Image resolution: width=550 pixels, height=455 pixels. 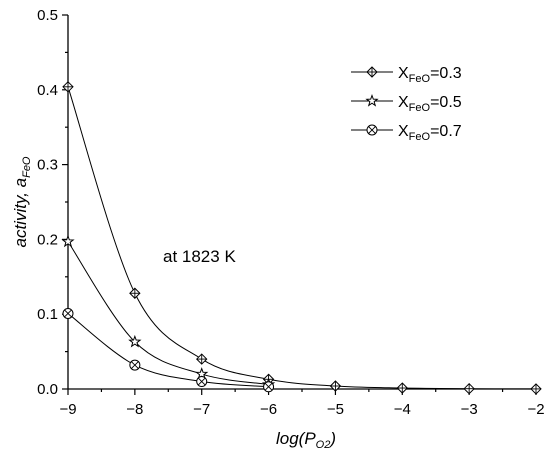 I want to click on x-axis-label-sub: O2, so click(x=323, y=445).